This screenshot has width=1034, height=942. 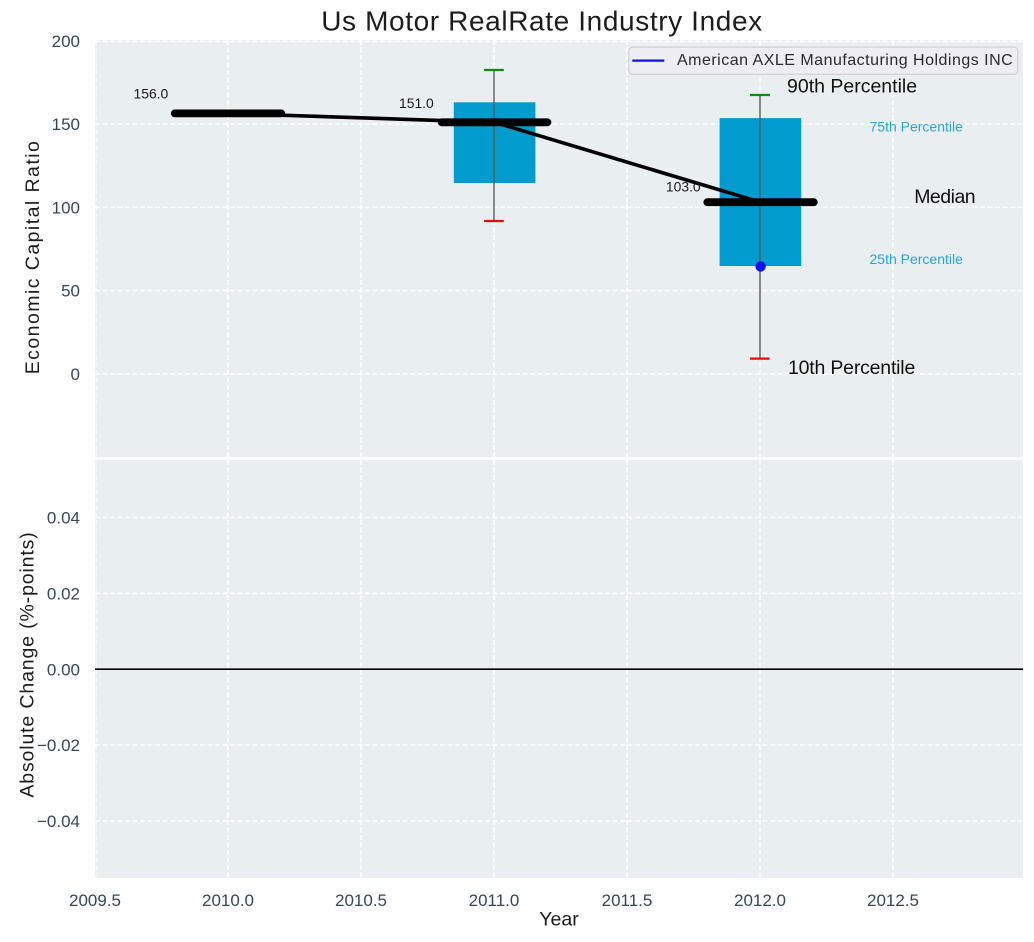 What do you see at coordinates (66, 207) in the screenshot?
I see `svg-text: 100` at bounding box center [66, 207].